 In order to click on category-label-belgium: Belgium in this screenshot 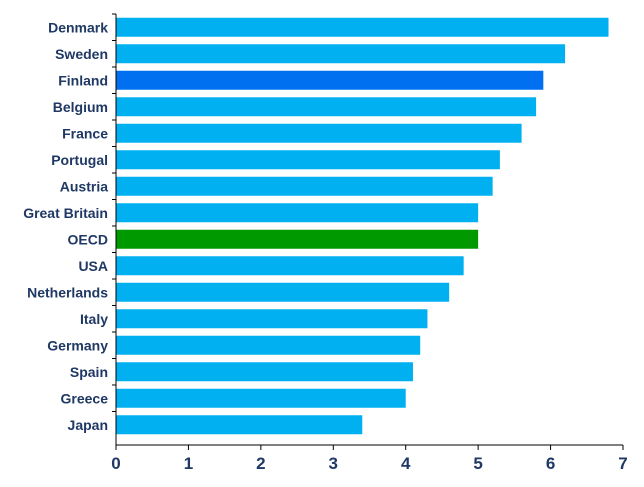, I will do `click(80, 107)`.